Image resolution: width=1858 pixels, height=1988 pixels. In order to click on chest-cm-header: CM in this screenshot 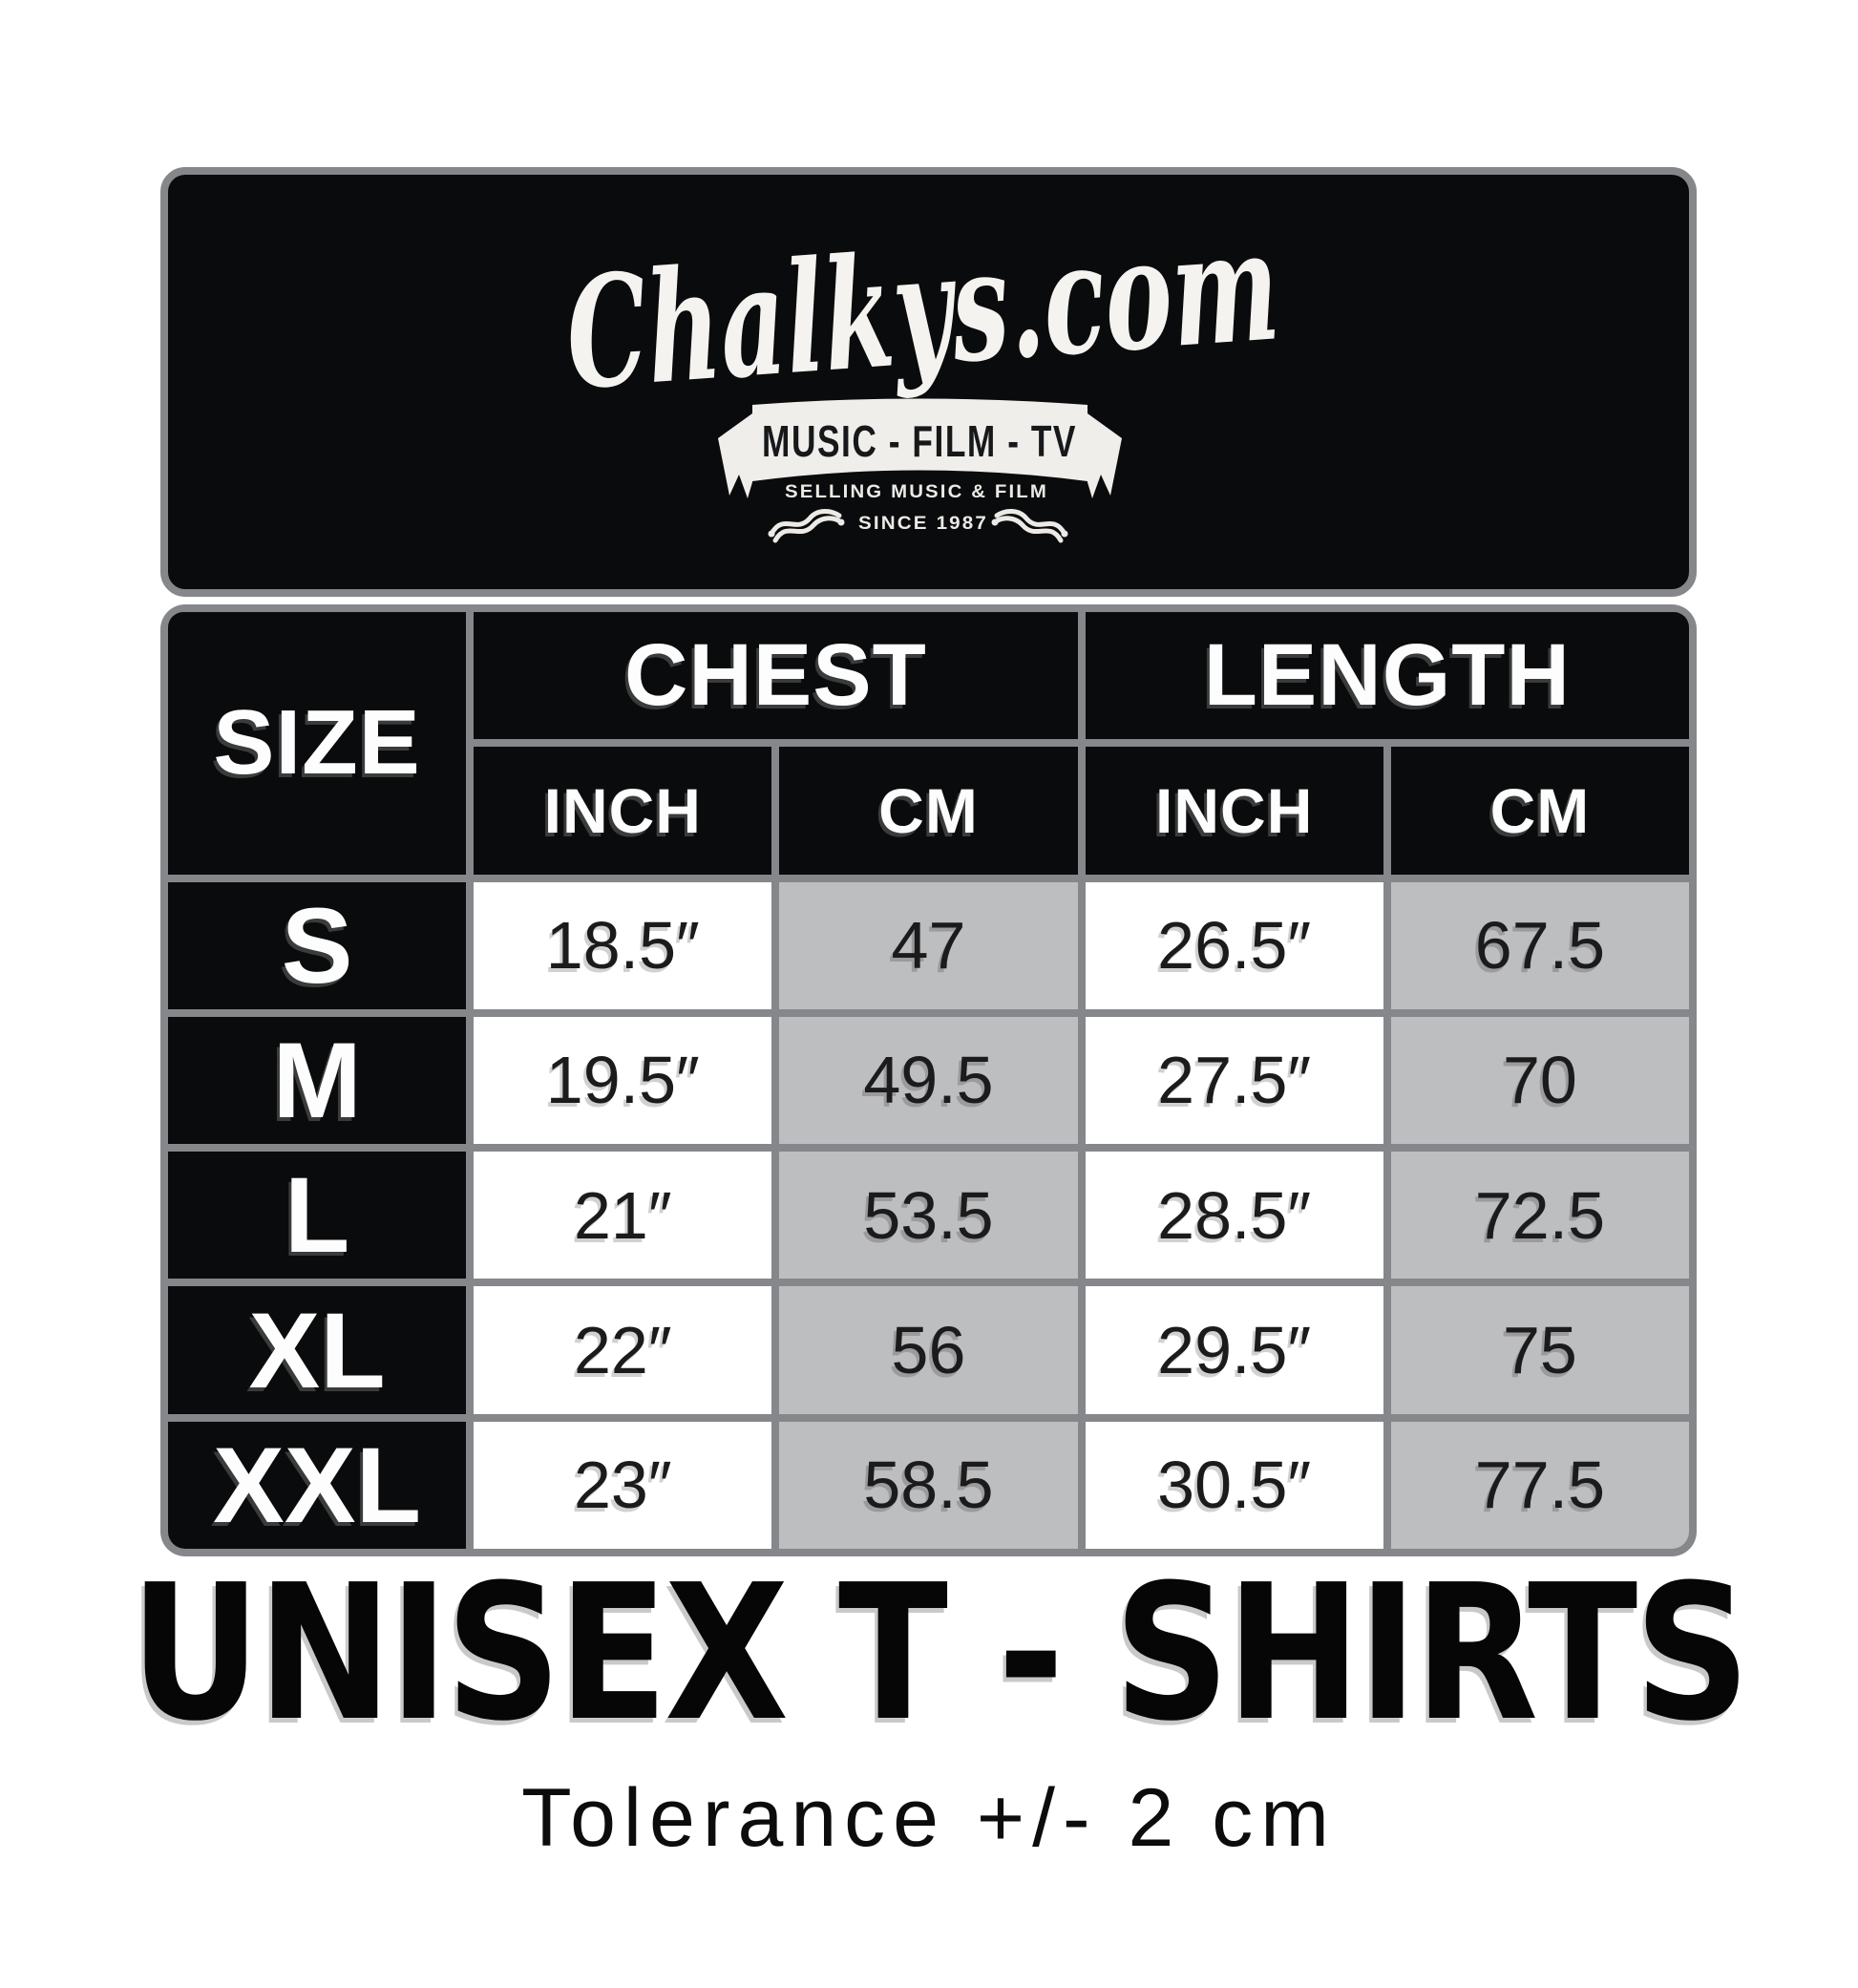, I will do `click(929, 811)`.